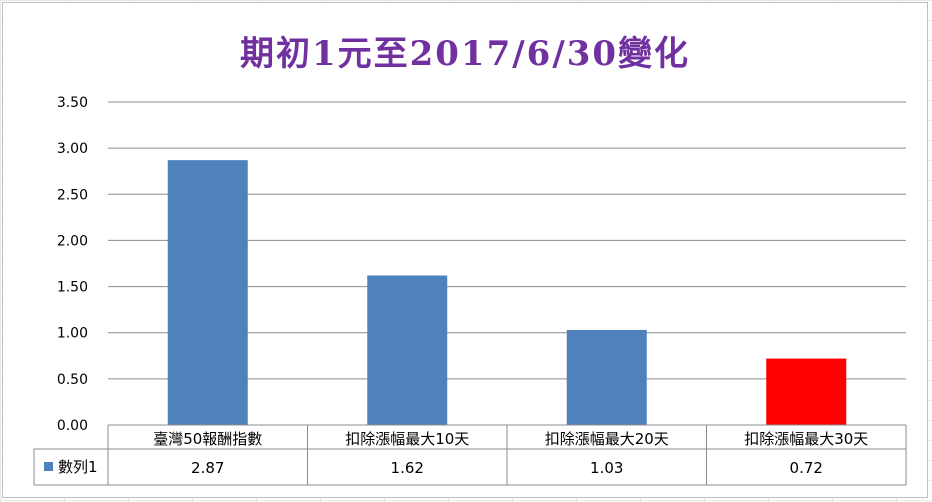 This screenshot has width=932, height=502. What do you see at coordinates (207, 439) in the screenshot?
I see `x-tick-label: 臺灣50報酬指數` at bounding box center [207, 439].